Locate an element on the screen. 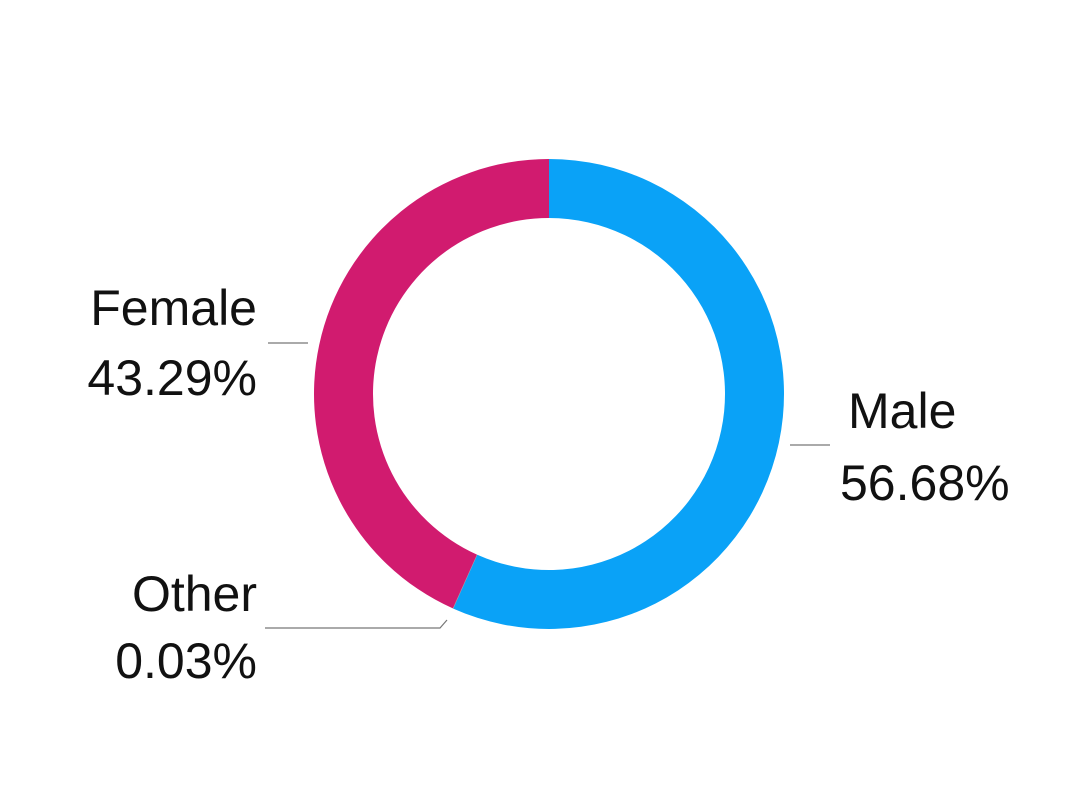  slice-label: Female is located at coordinates (173, 308).